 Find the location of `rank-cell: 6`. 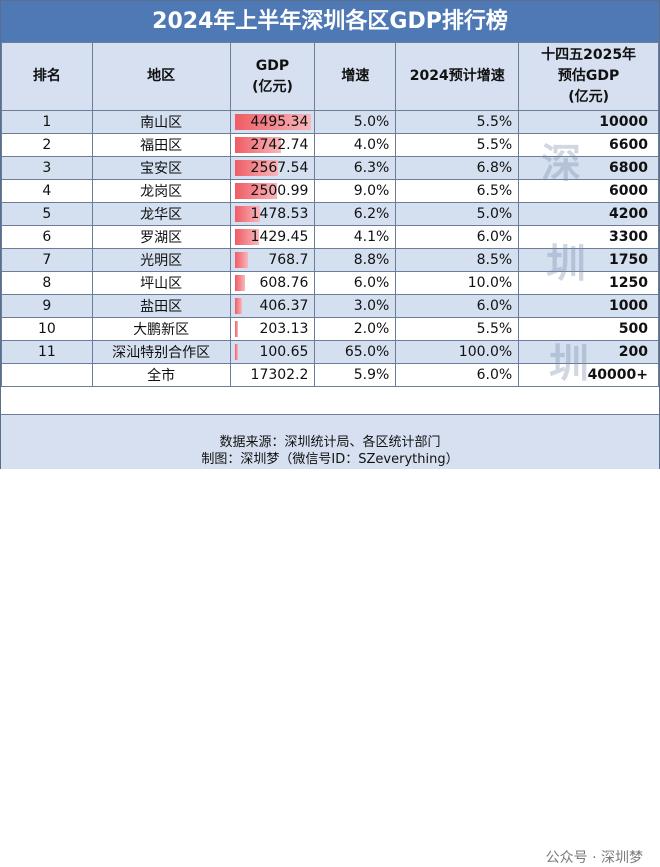

rank-cell: 6 is located at coordinates (47, 237).